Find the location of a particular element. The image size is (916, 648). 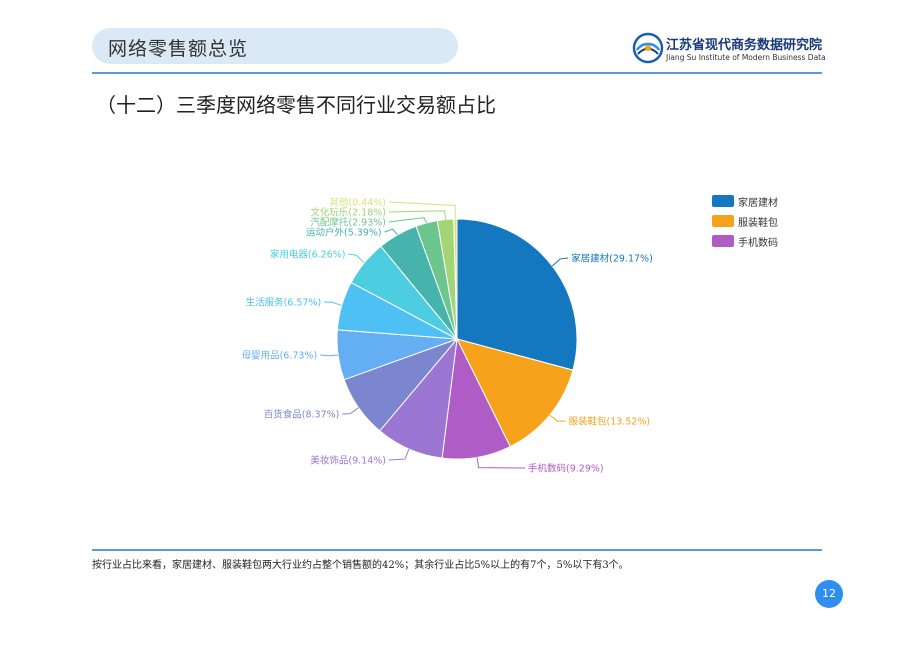

legend-label: 手机数码 is located at coordinates (758, 243).